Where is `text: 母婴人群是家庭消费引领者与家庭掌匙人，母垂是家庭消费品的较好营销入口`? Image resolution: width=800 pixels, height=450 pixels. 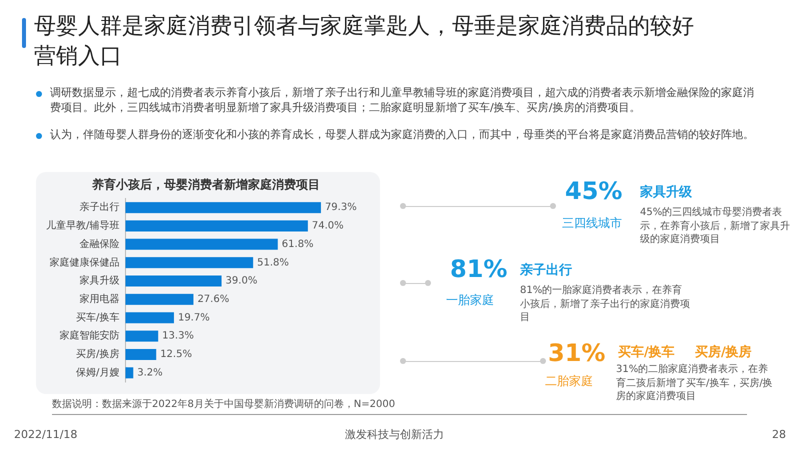 text: 母婴人群是家庭消费引领者与家庭掌匙人，母垂是家庭消费品的较好营销入口 is located at coordinates (364, 42).